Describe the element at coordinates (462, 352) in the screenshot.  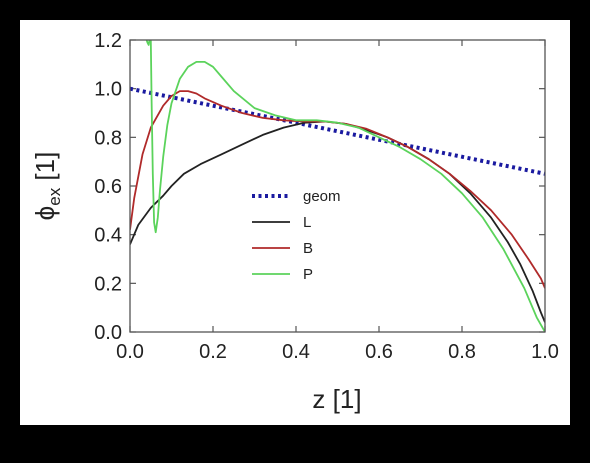
I see `x-tick-label: 0.8` at that location.